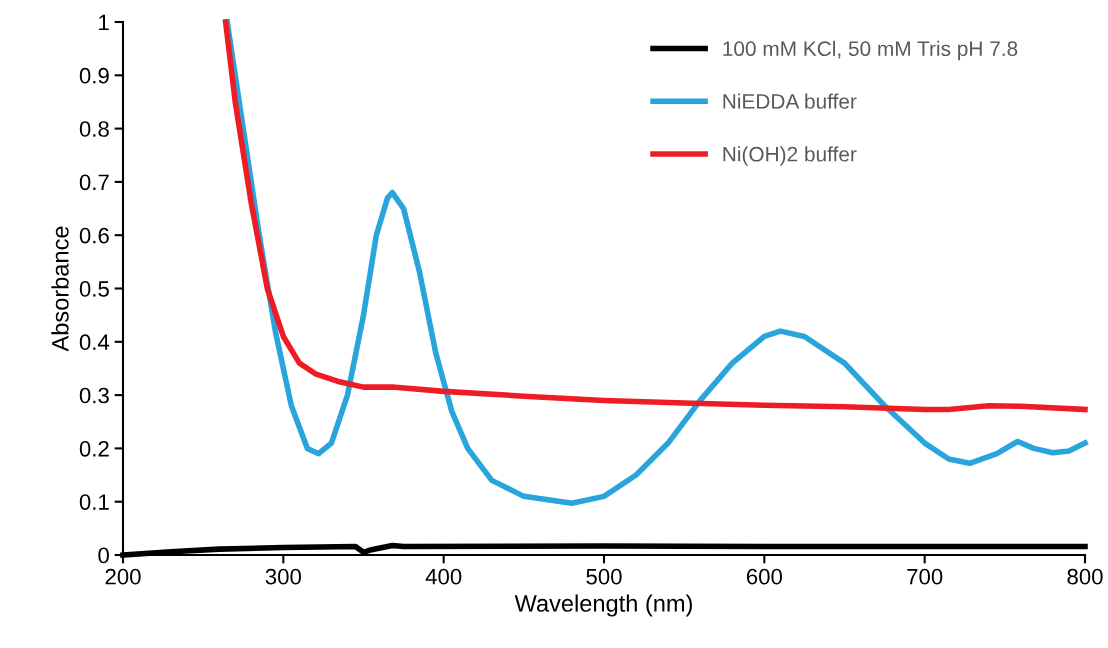 The height and width of the screenshot is (648, 1108). What do you see at coordinates (94, 502) in the screenshot?
I see `y-tick-label: 0.1` at bounding box center [94, 502].